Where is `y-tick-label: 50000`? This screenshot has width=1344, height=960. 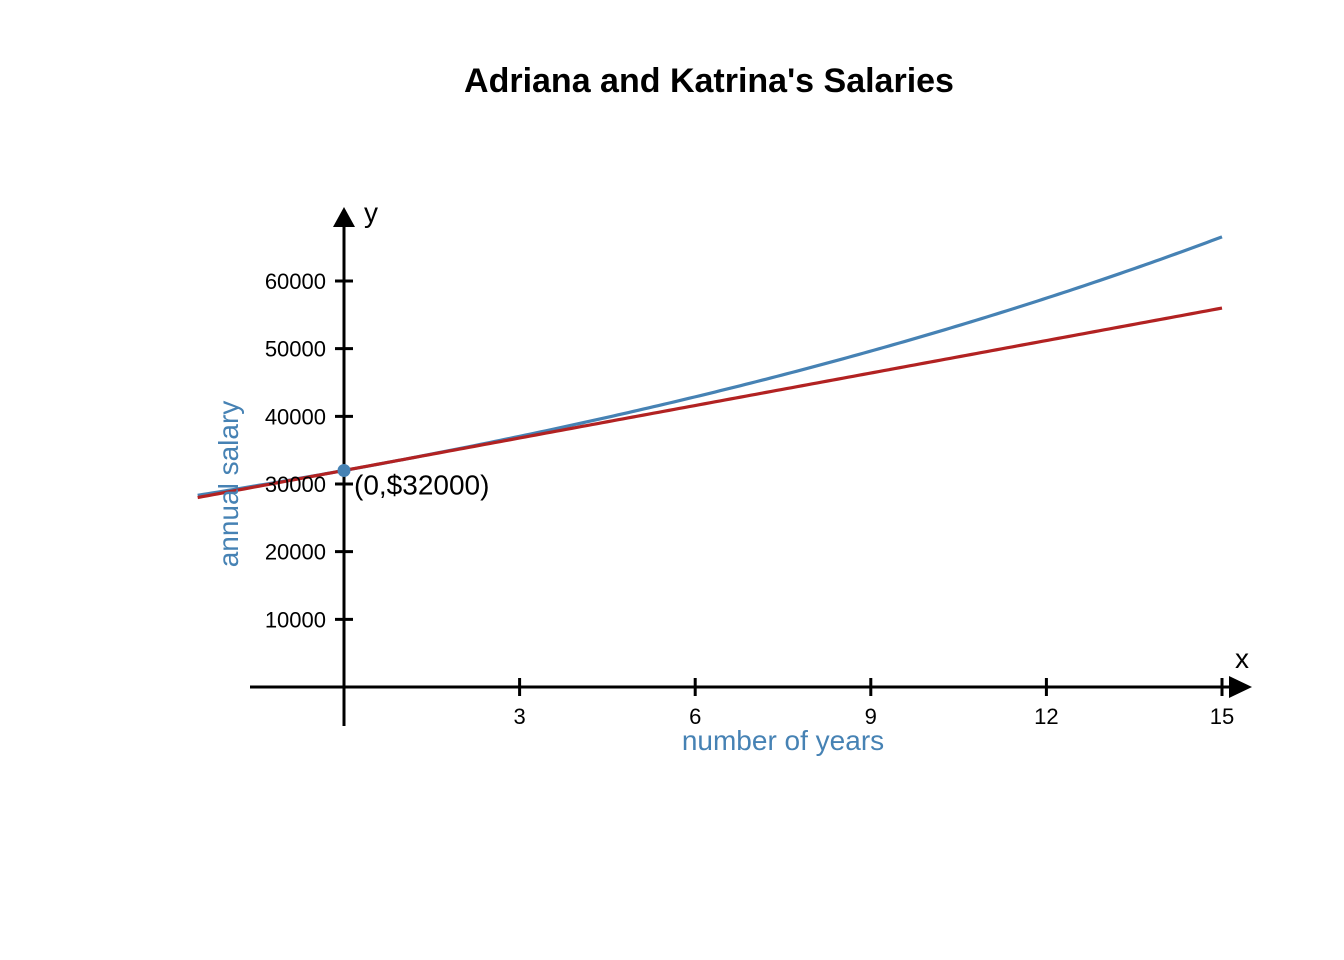
y-tick-label: 50000 is located at coordinates (295, 349).